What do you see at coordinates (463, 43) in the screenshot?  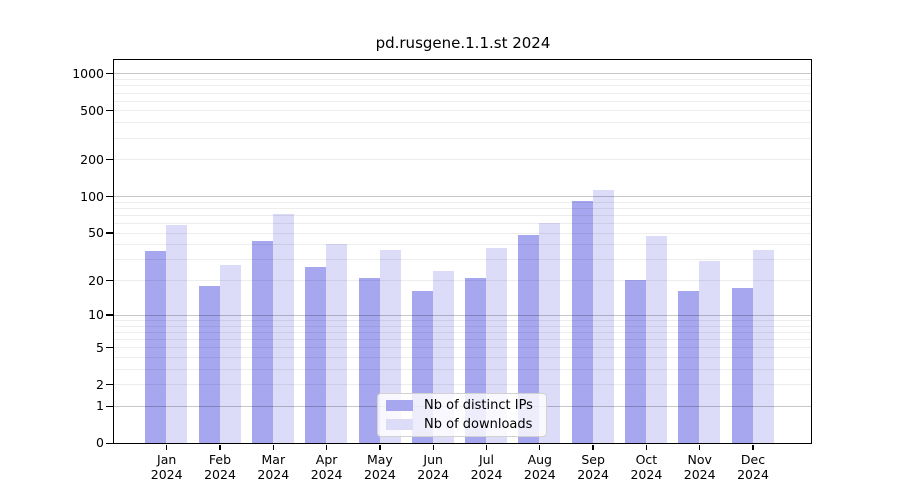 I see `chart-title: pd.rusgene.1.1.st 2024` at bounding box center [463, 43].